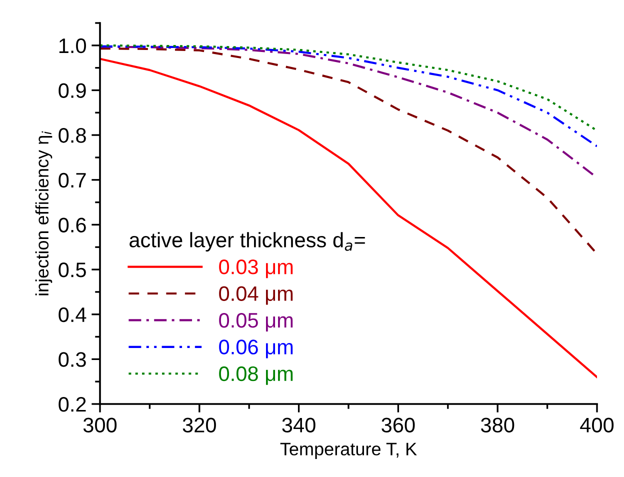  I want to click on y-tick-label: 0.3, so click(72, 359).